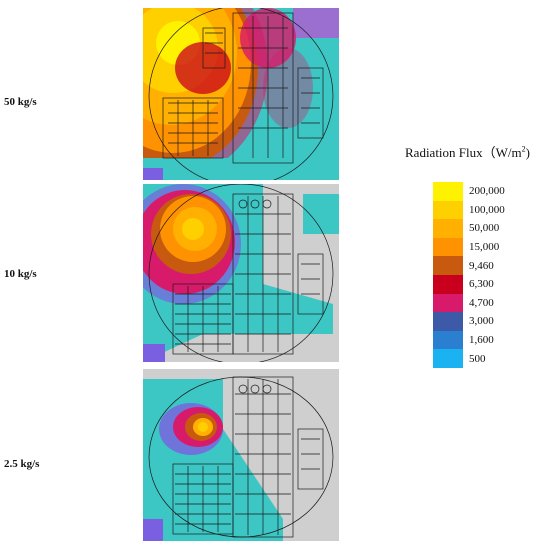 This screenshot has height=549, width=550. What do you see at coordinates (481, 340) in the screenshot?
I see `legend-label: 1,600` at bounding box center [481, 340].